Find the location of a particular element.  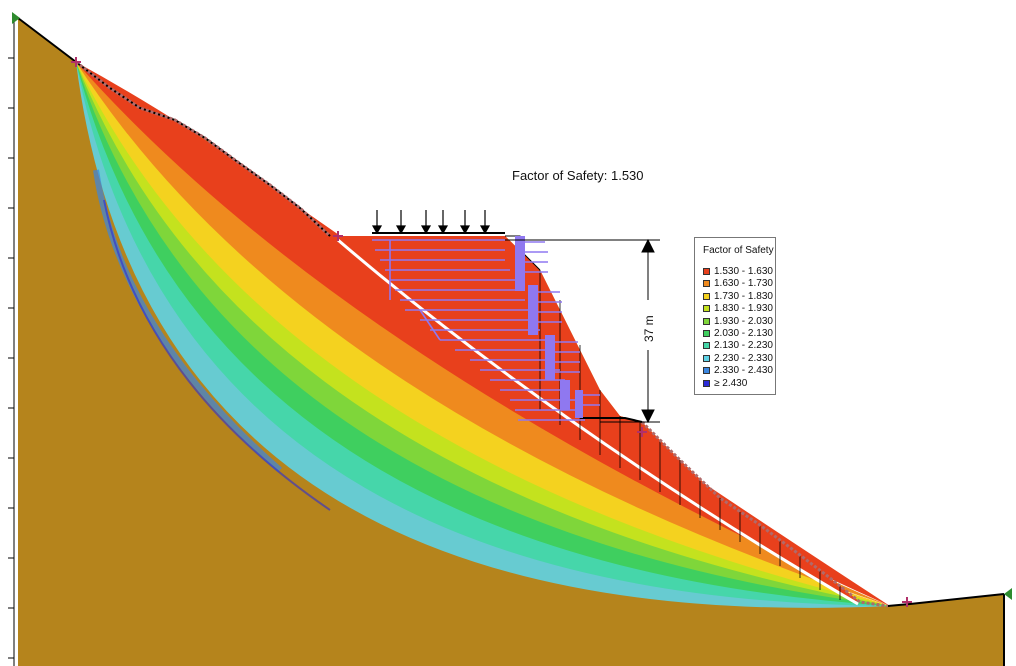

left-boundary-flag-icon is located at coordinates (16, 18).